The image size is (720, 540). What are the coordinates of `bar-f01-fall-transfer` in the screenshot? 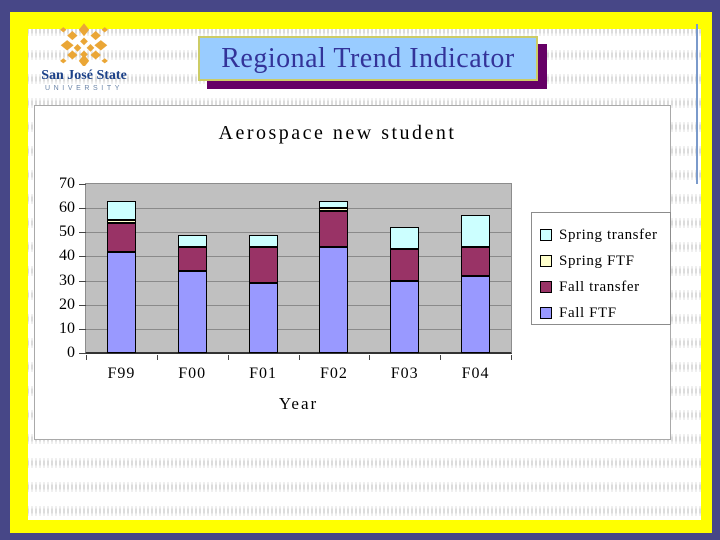 It's located at (263, 264).